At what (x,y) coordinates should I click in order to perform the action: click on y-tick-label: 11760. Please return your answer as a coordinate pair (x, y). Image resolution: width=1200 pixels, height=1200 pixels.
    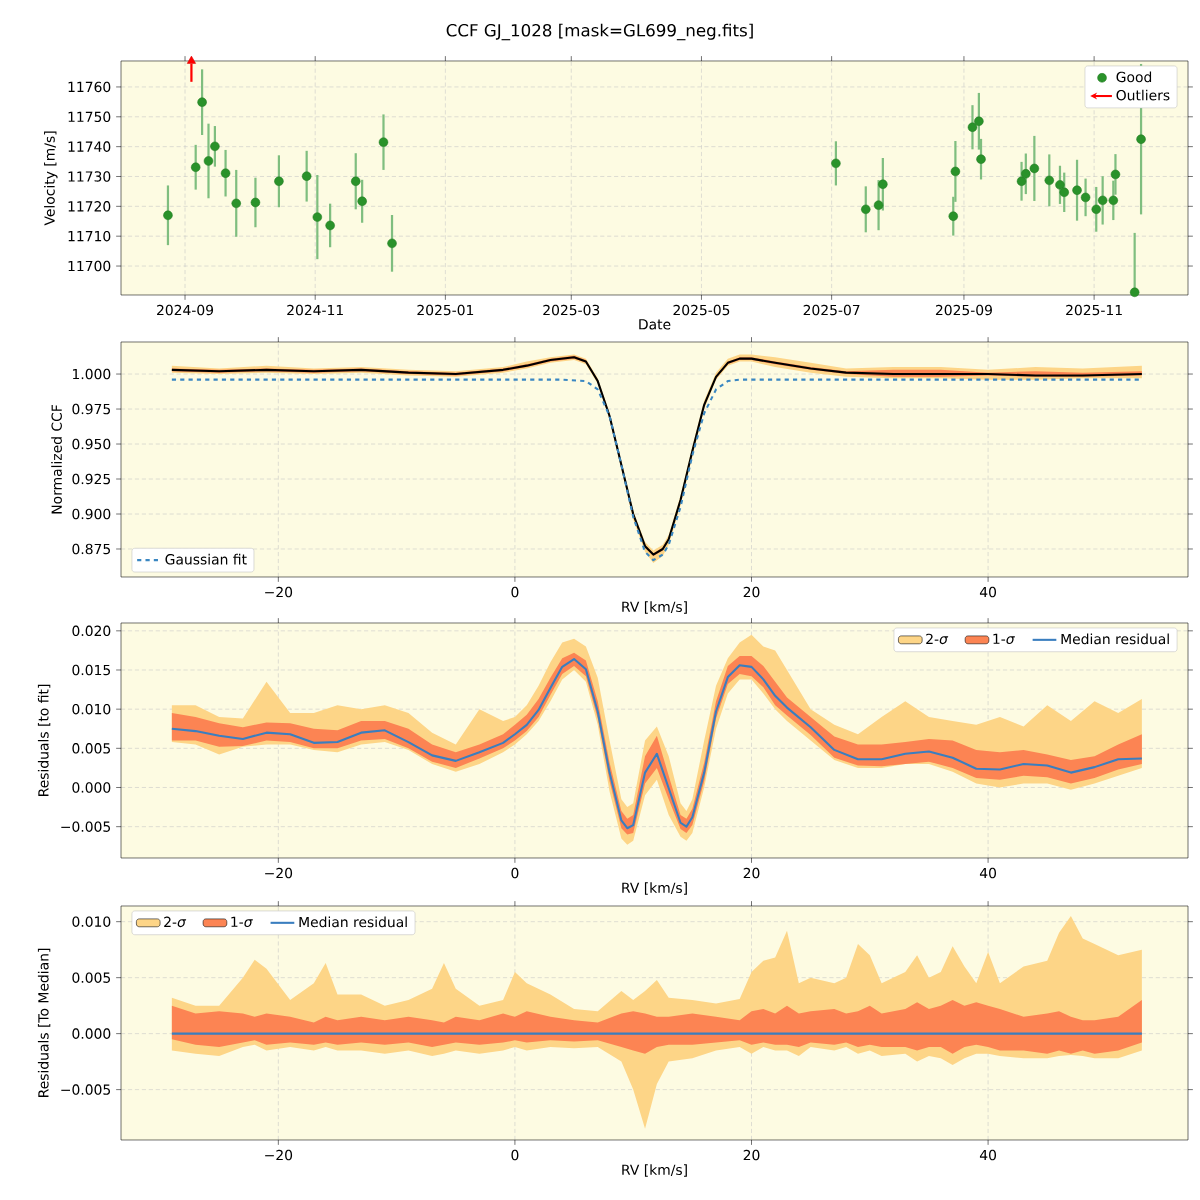
    Looking at the image, I should click on (89, 87).